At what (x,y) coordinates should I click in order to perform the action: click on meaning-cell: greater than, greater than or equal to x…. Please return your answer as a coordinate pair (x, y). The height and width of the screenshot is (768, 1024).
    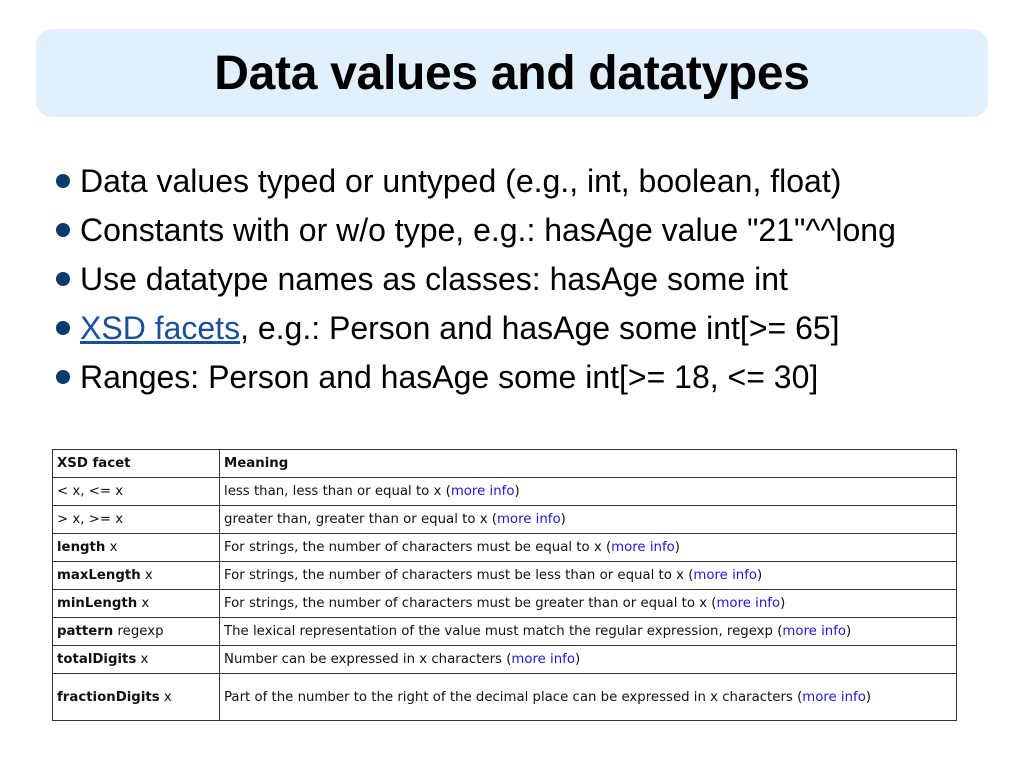
    Looking at the image, I should click on (588, 519).